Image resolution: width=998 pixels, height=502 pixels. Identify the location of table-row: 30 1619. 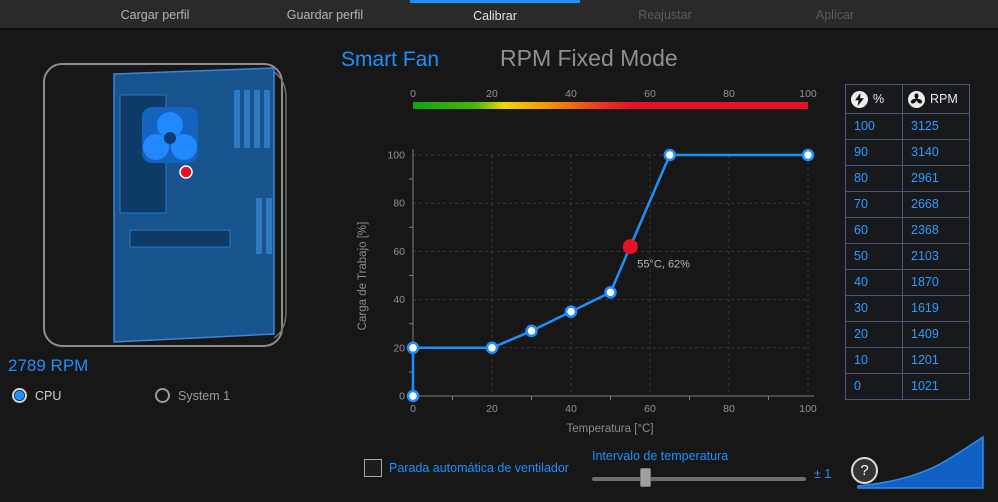
(907, 308).